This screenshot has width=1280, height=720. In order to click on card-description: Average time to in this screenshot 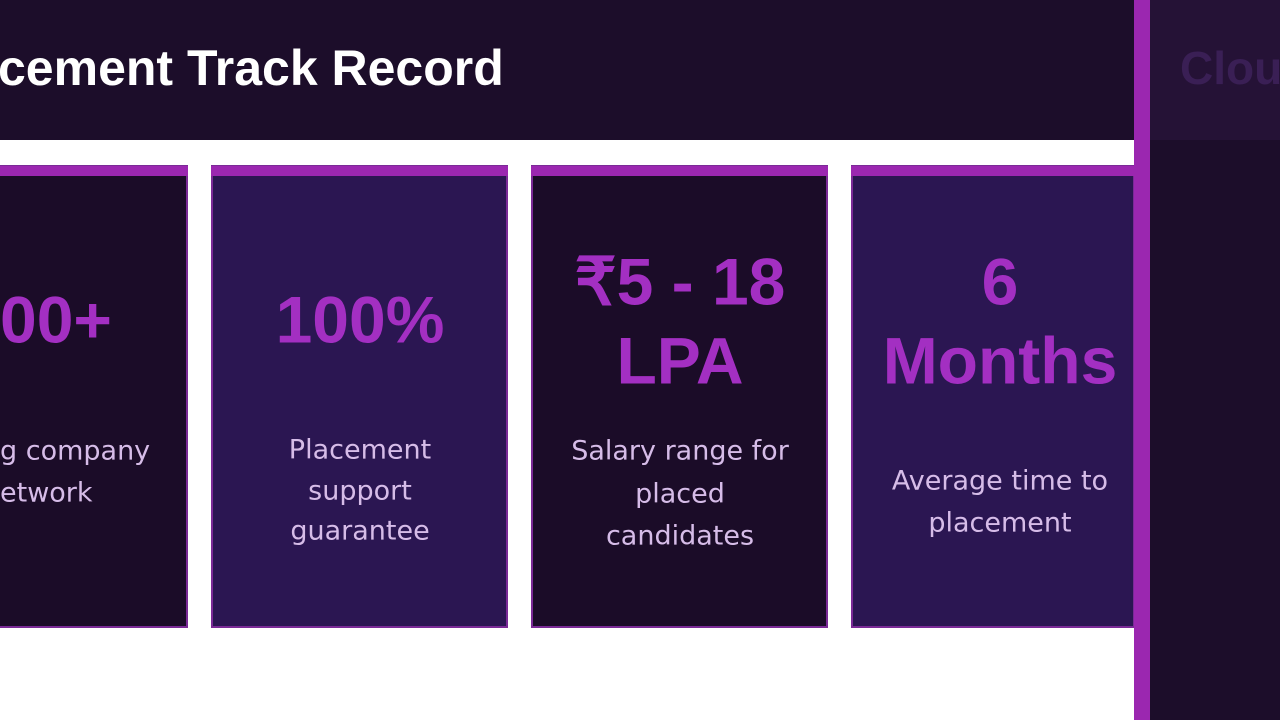, I will do `click(1000, 481)`.